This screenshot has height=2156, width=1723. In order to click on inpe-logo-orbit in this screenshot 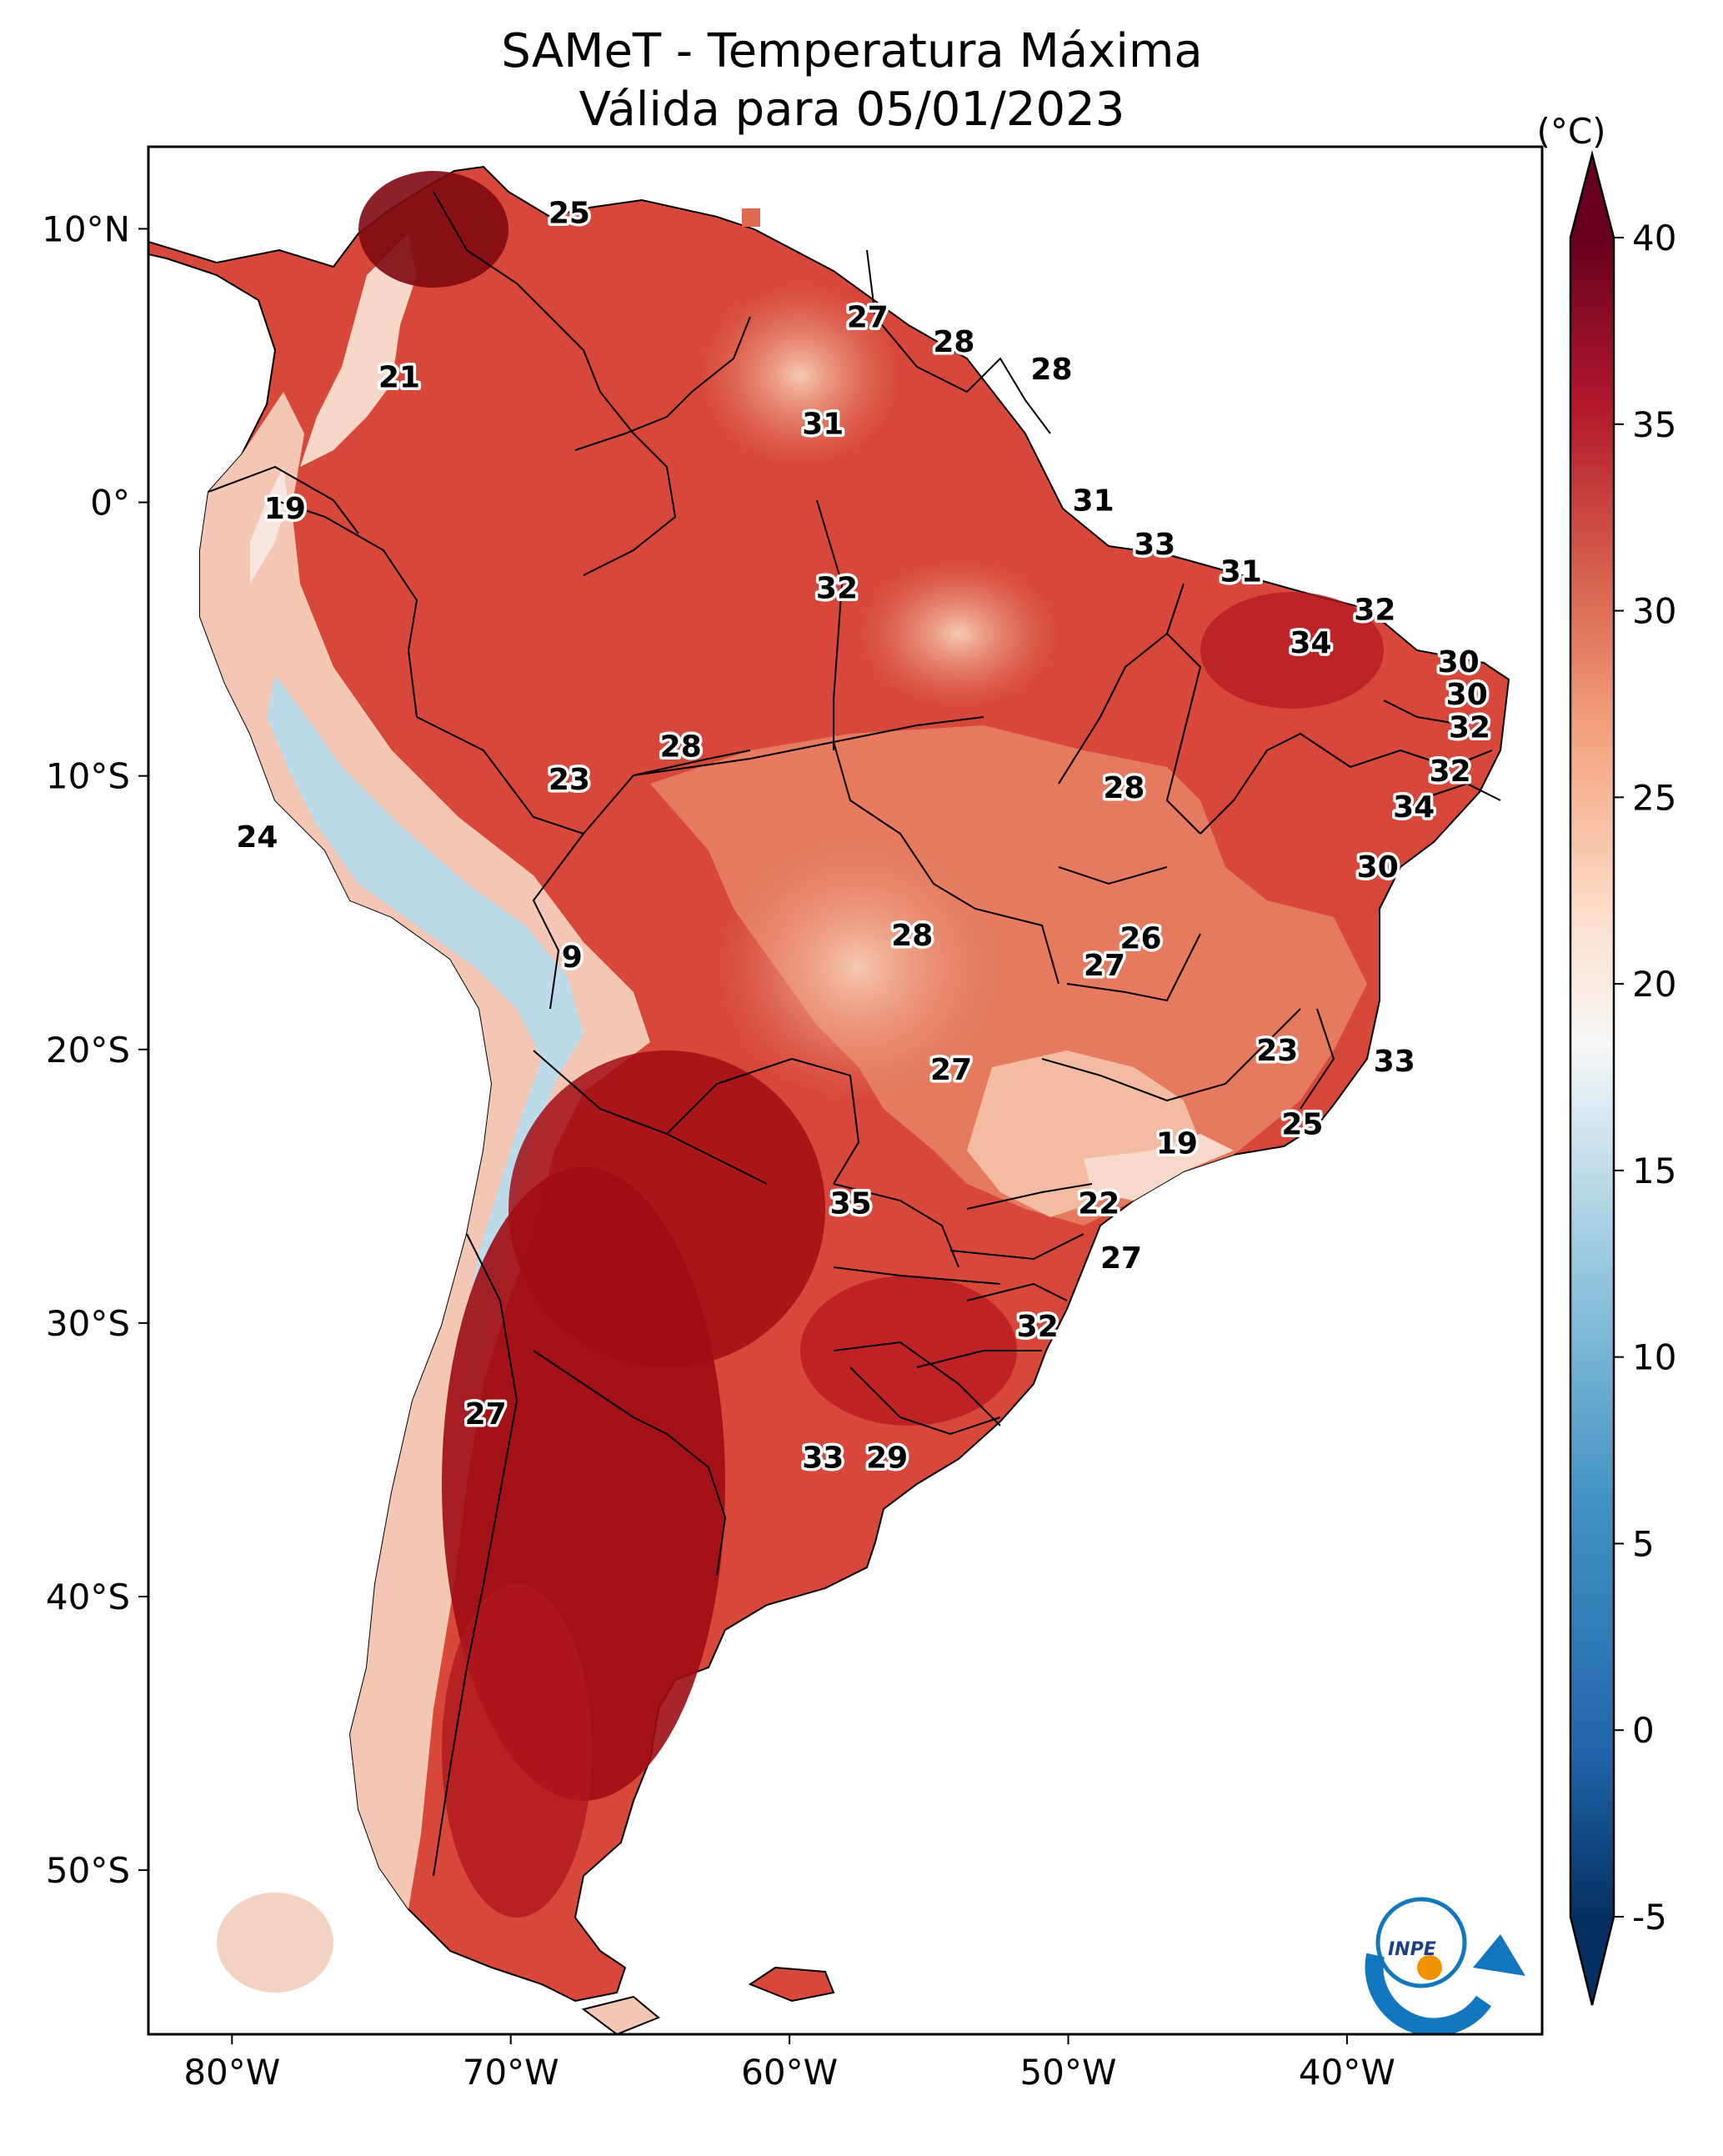, I will do `click(1421, 1942)`.